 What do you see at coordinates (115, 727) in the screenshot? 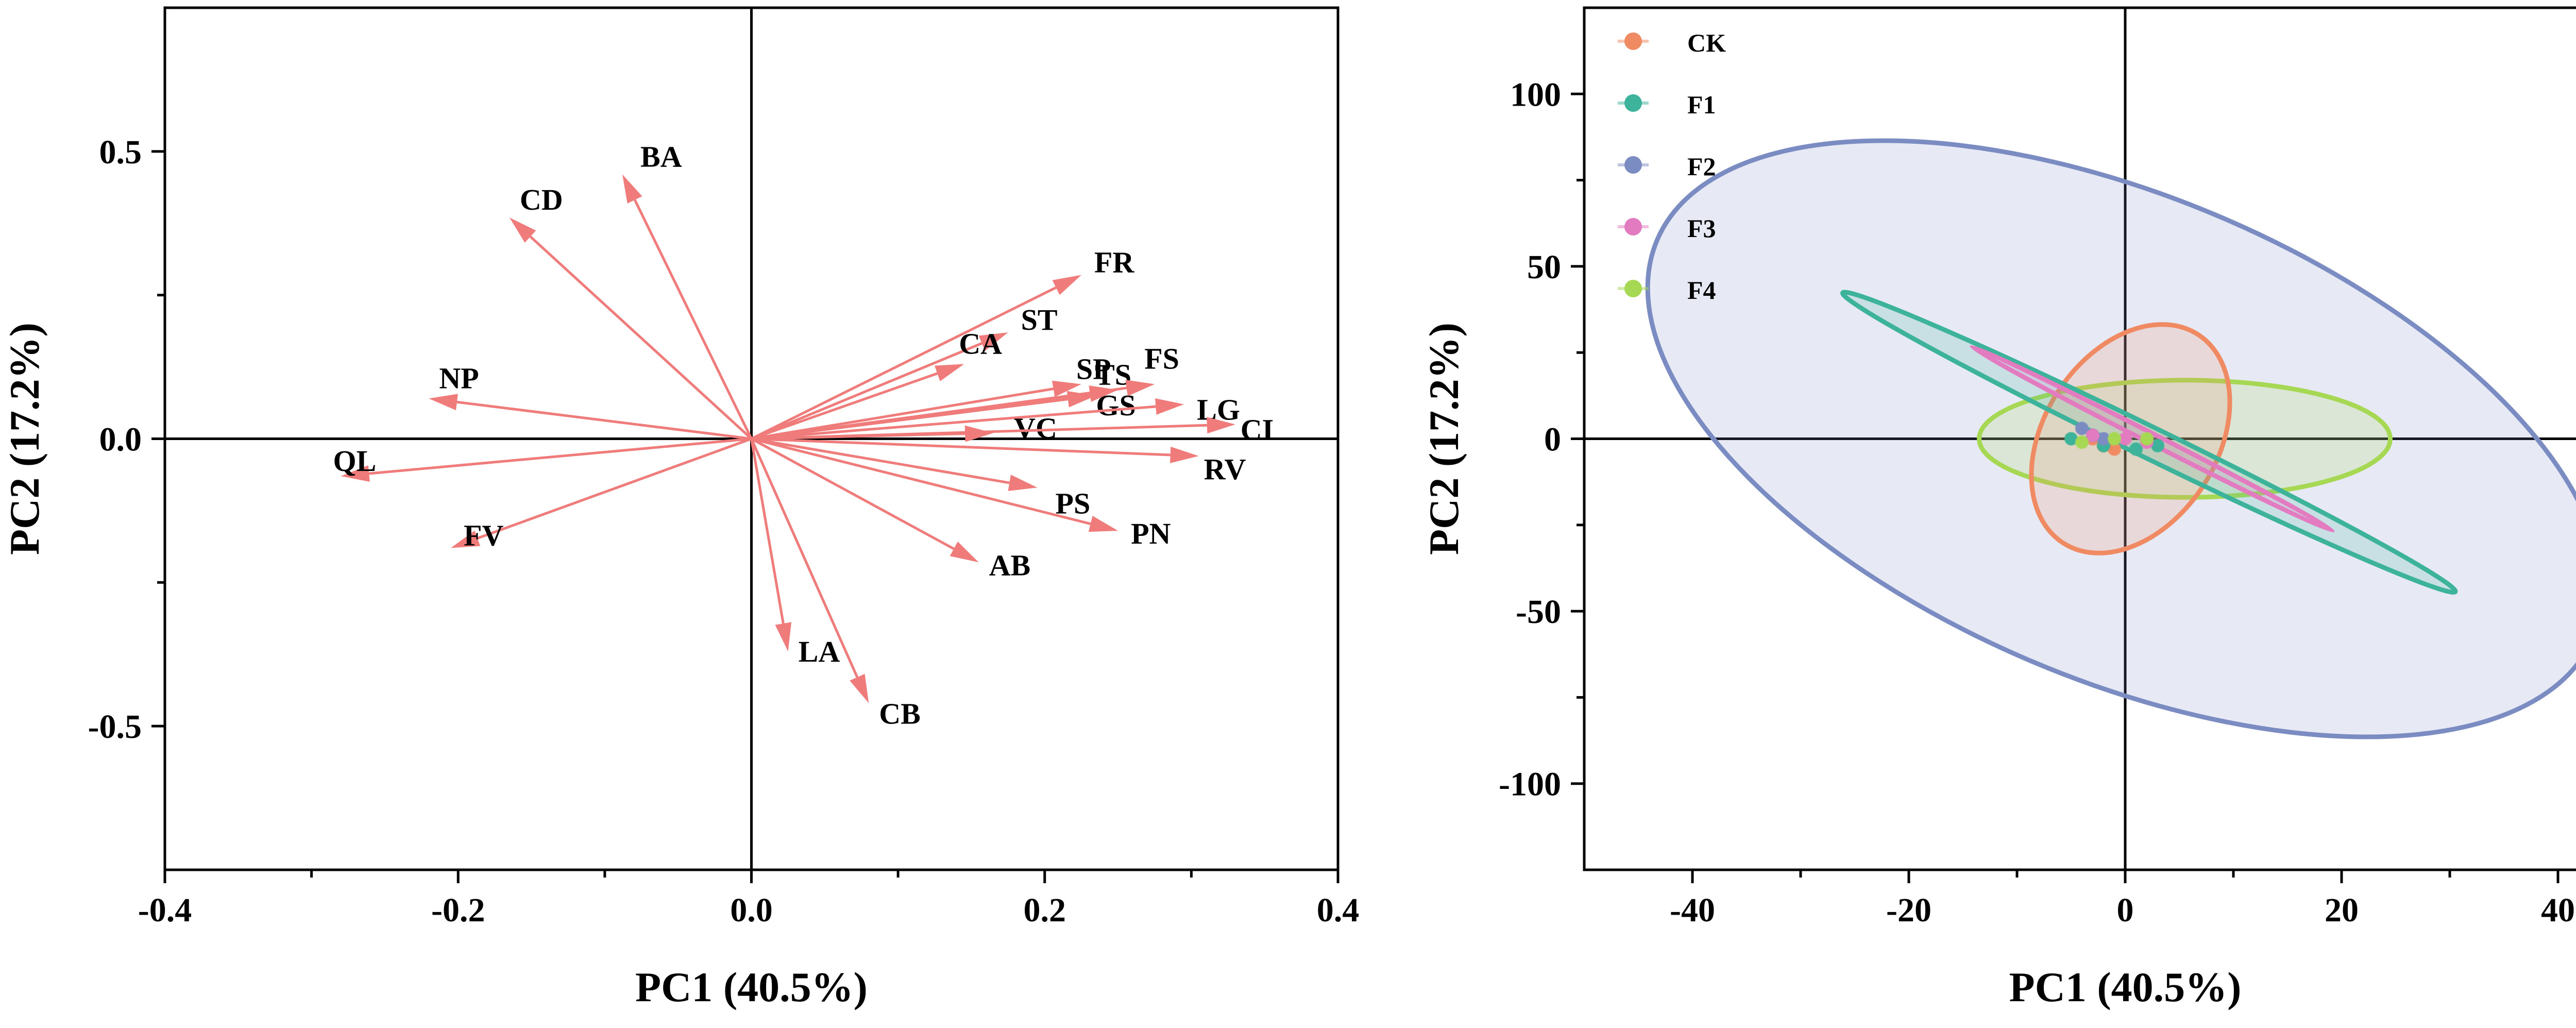
I see `y-tick-label: -0.5` at bounding box center [115, 727].